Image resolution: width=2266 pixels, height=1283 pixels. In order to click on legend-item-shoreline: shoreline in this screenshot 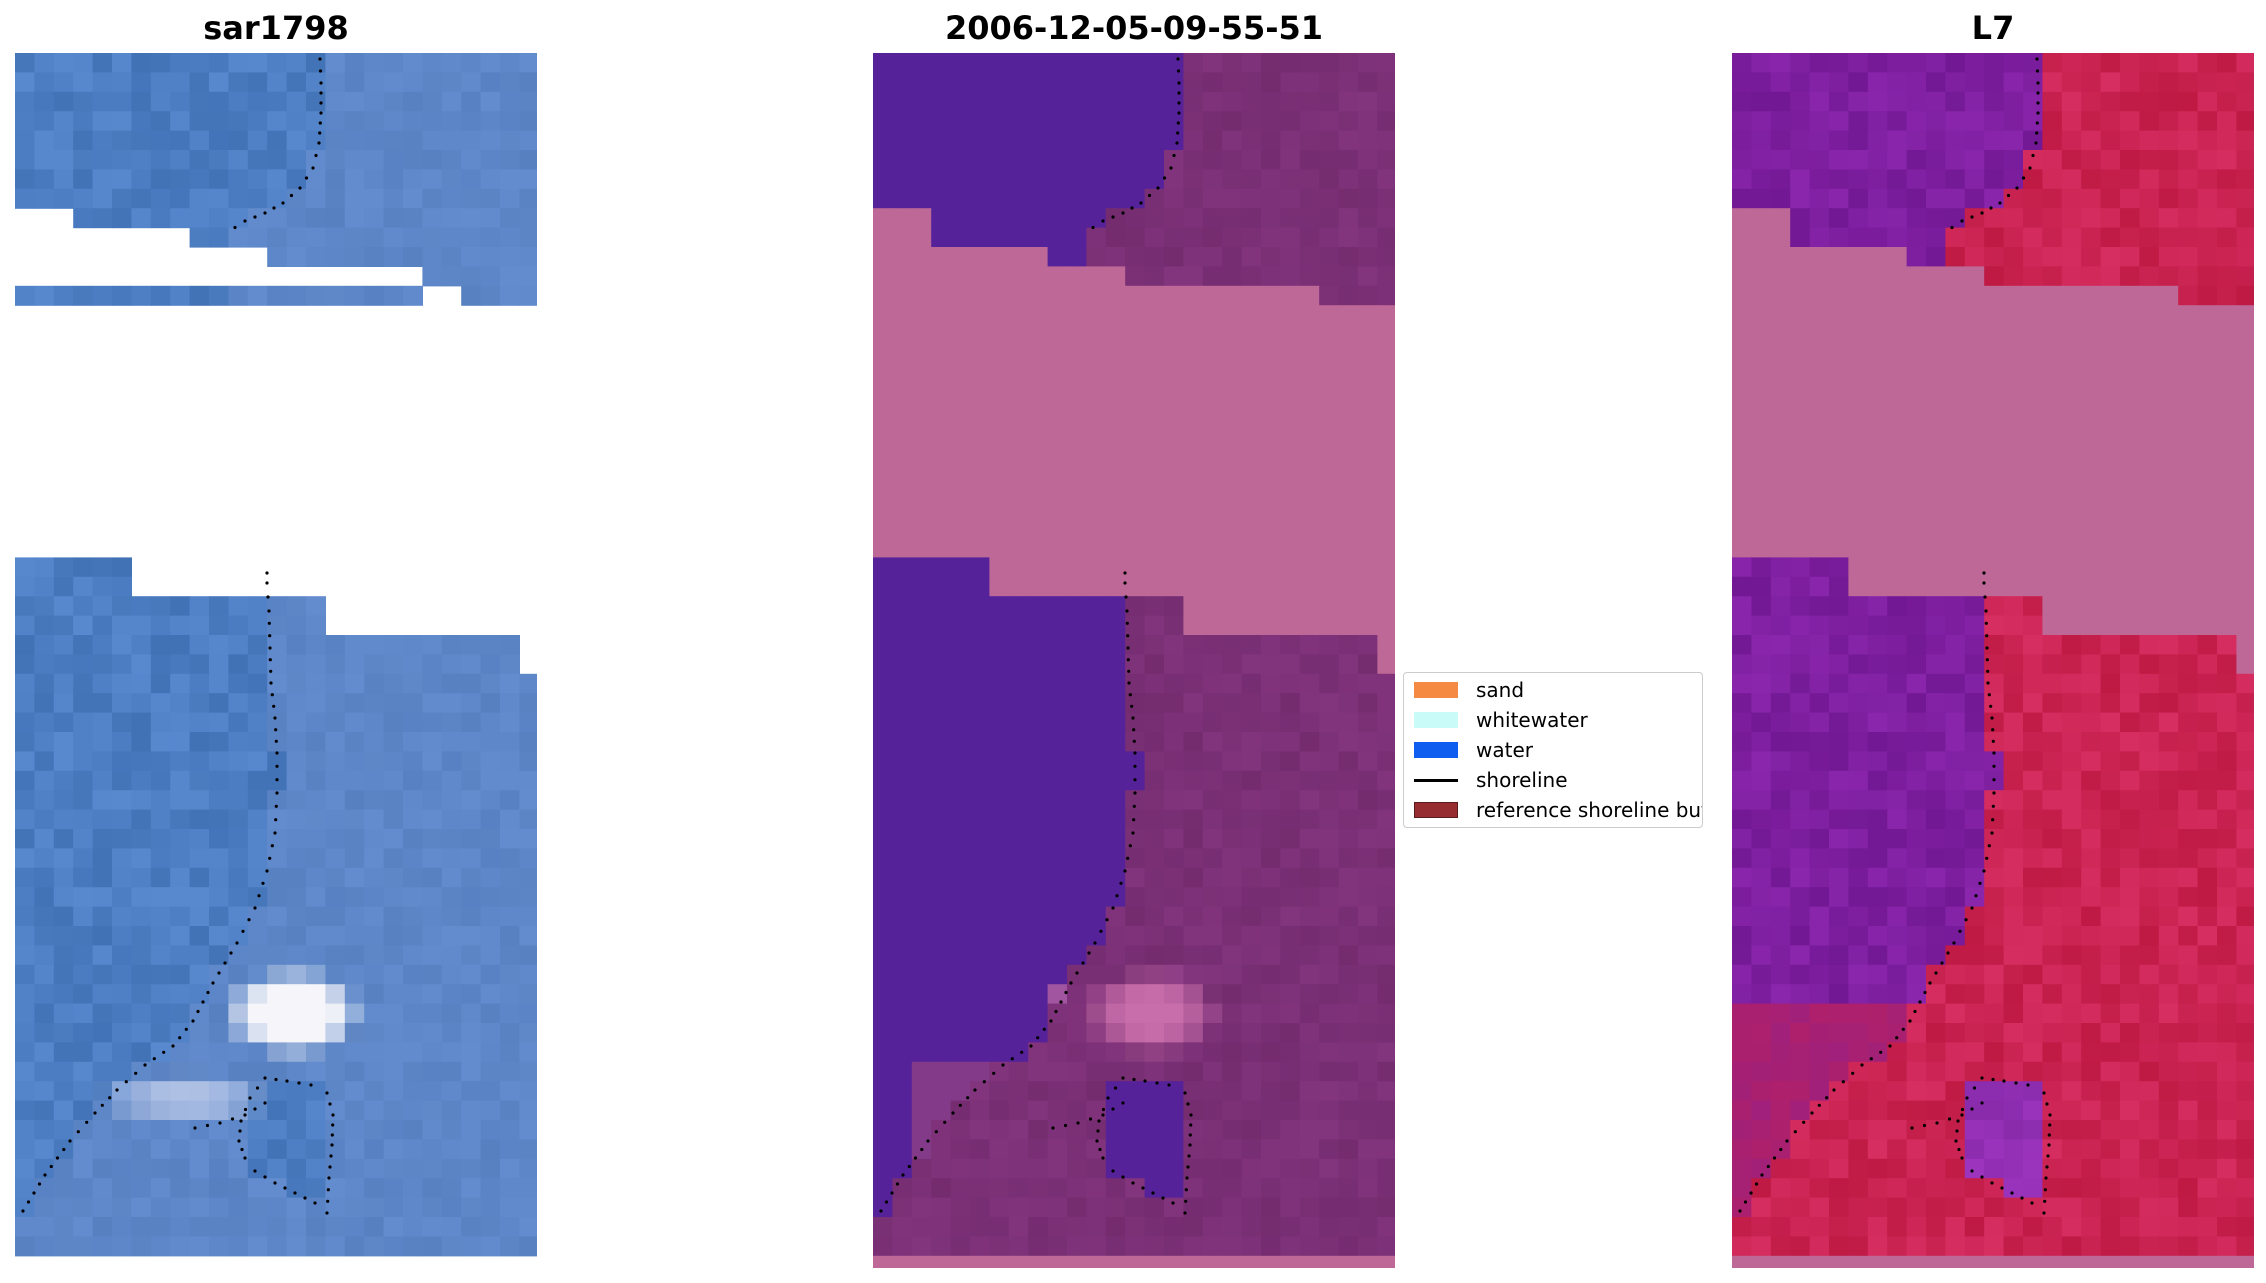, I will do `click(1491, 780)`.